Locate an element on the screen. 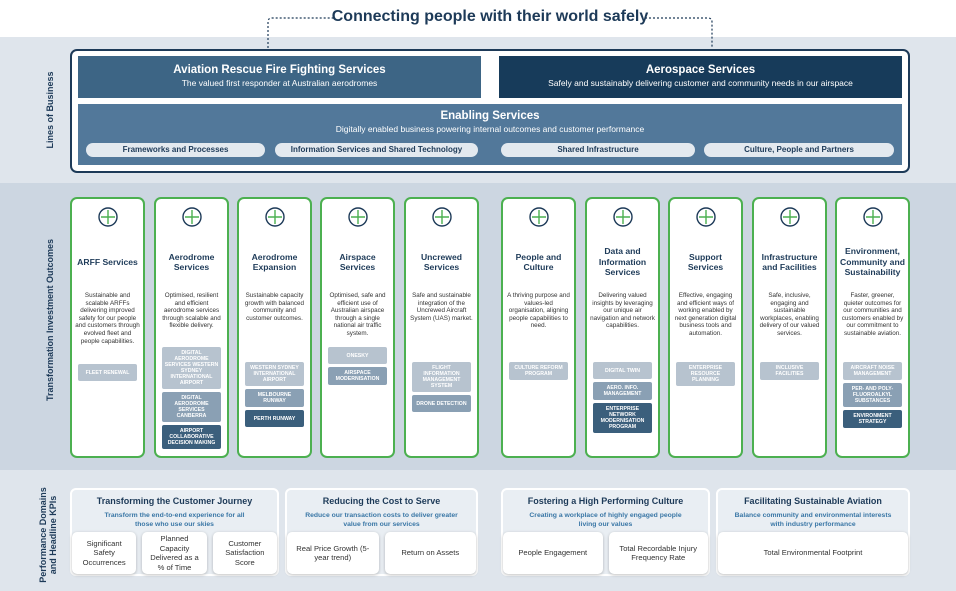  kpi: Real Price Growth (5-year trend) is located at coordinates (333, 553).